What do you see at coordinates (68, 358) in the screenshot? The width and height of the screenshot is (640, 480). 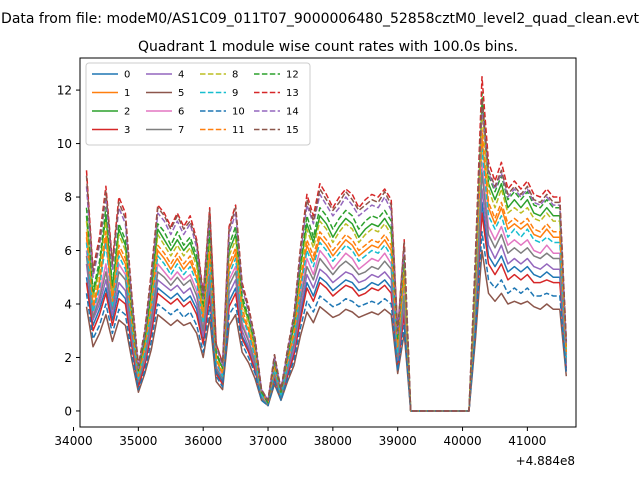 I see `y-tick-label: 2` at bounding box center [68, 358].